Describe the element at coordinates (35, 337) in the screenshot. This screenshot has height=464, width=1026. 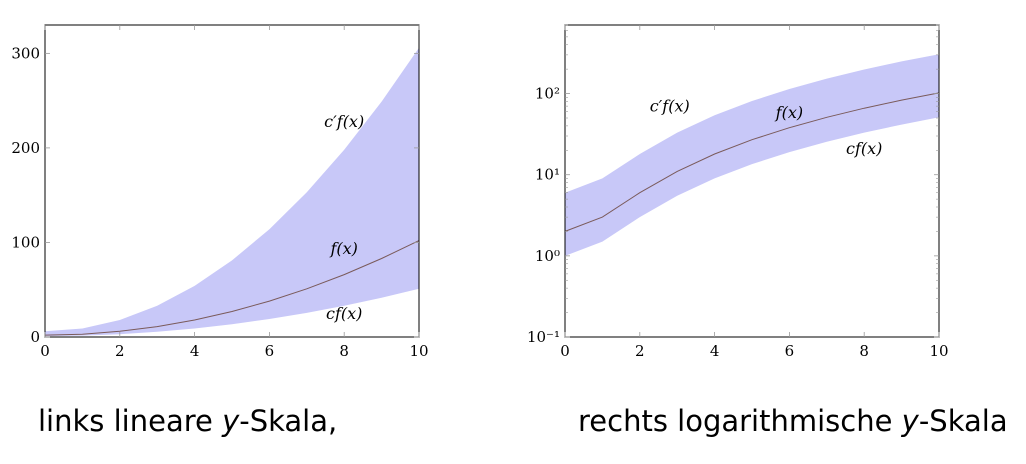
I see `y-tick-label: 0` at that location.